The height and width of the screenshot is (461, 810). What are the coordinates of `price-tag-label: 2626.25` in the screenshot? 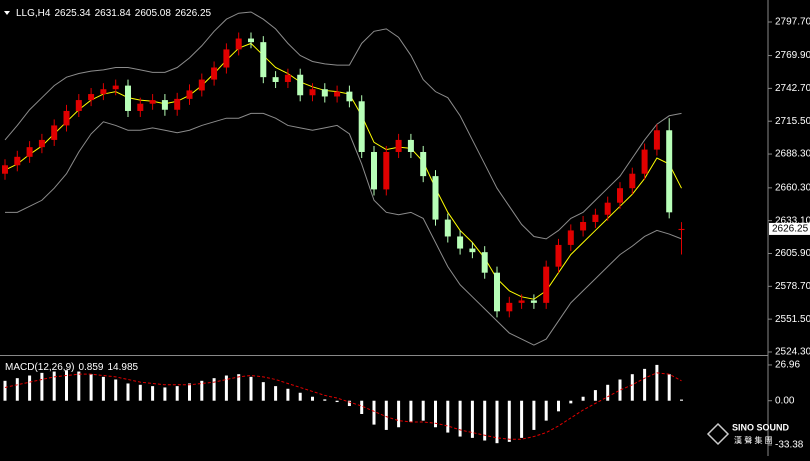 It's located at (790, 229).